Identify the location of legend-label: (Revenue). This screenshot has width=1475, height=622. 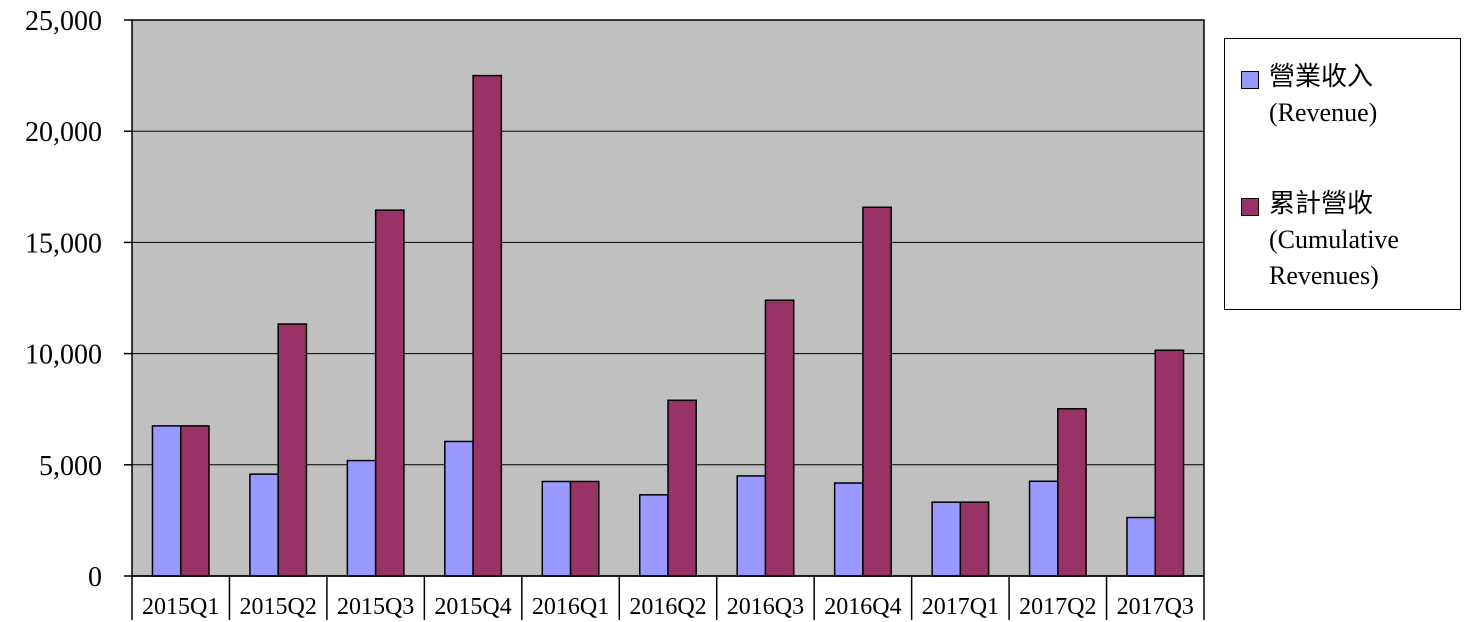
(1323, 112).